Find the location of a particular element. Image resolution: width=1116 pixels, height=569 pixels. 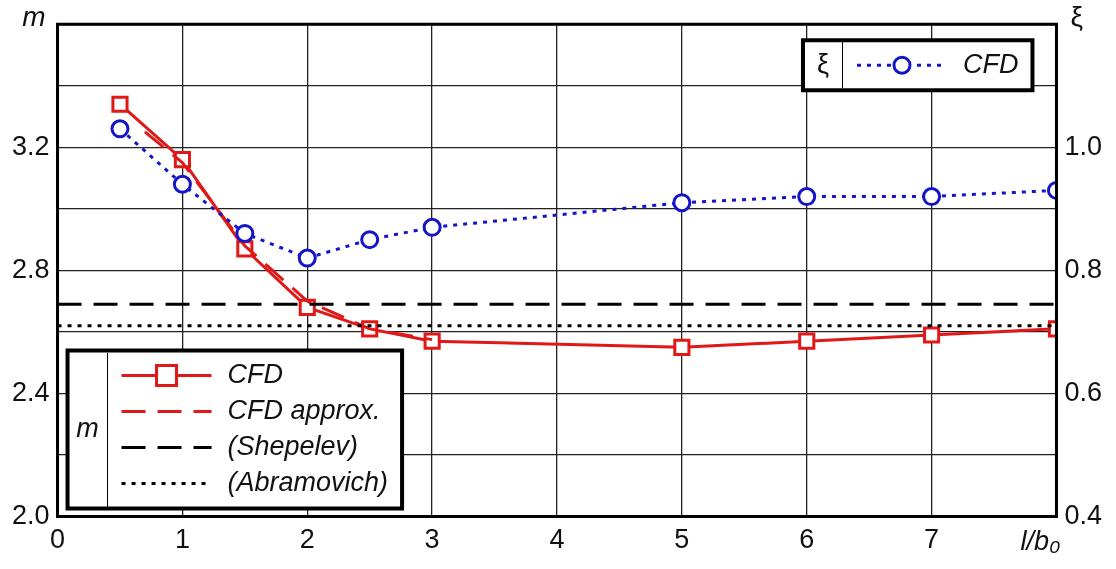

y2-axis-title: ξ is located at coordinates (823, 63).